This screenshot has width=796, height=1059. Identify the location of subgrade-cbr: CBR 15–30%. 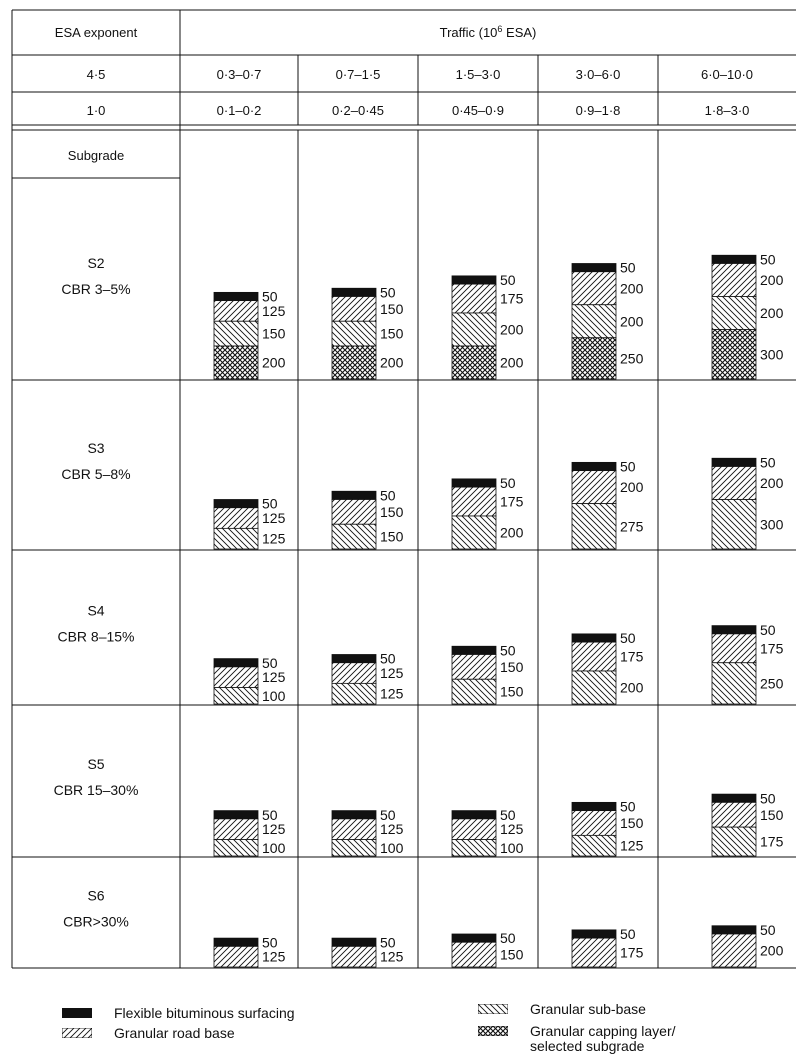
(96, 790).